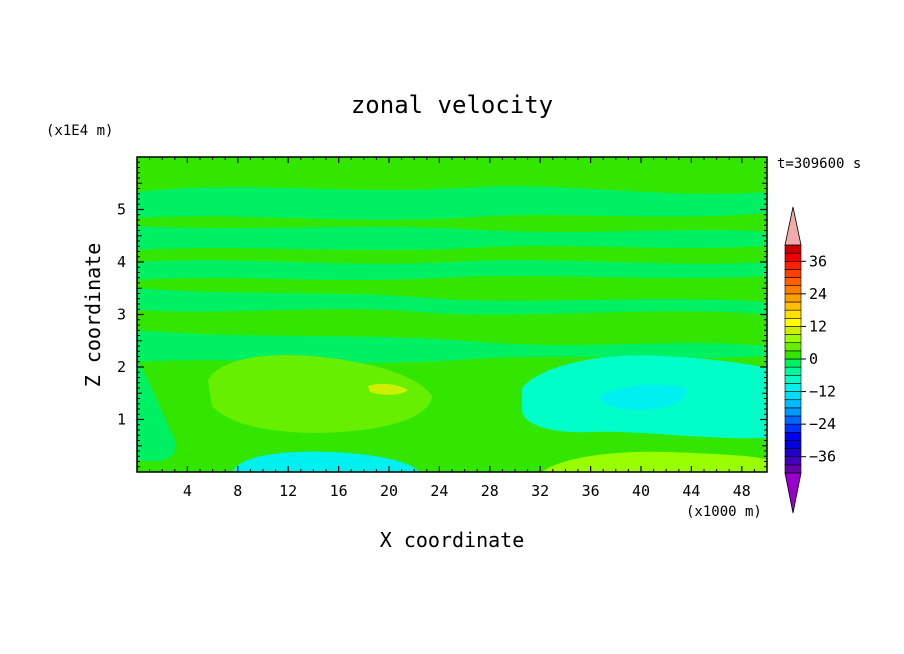 This screenshot has width=904, height=654. Describe the element at coordinates (389, 491) in the screenshot. I see `x-tick-label: 20` at that location.